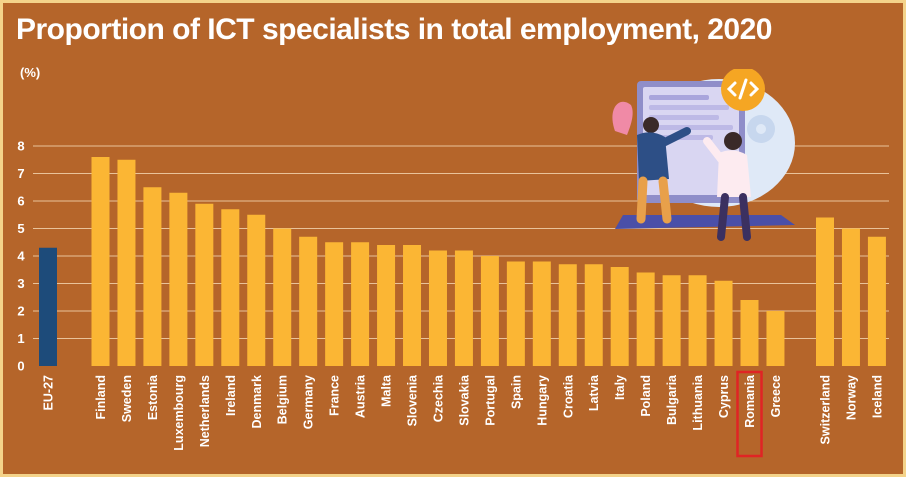  Describe the element at coordinates (620, 387) in the screenshot. I see `category-label: Italy` at that location.